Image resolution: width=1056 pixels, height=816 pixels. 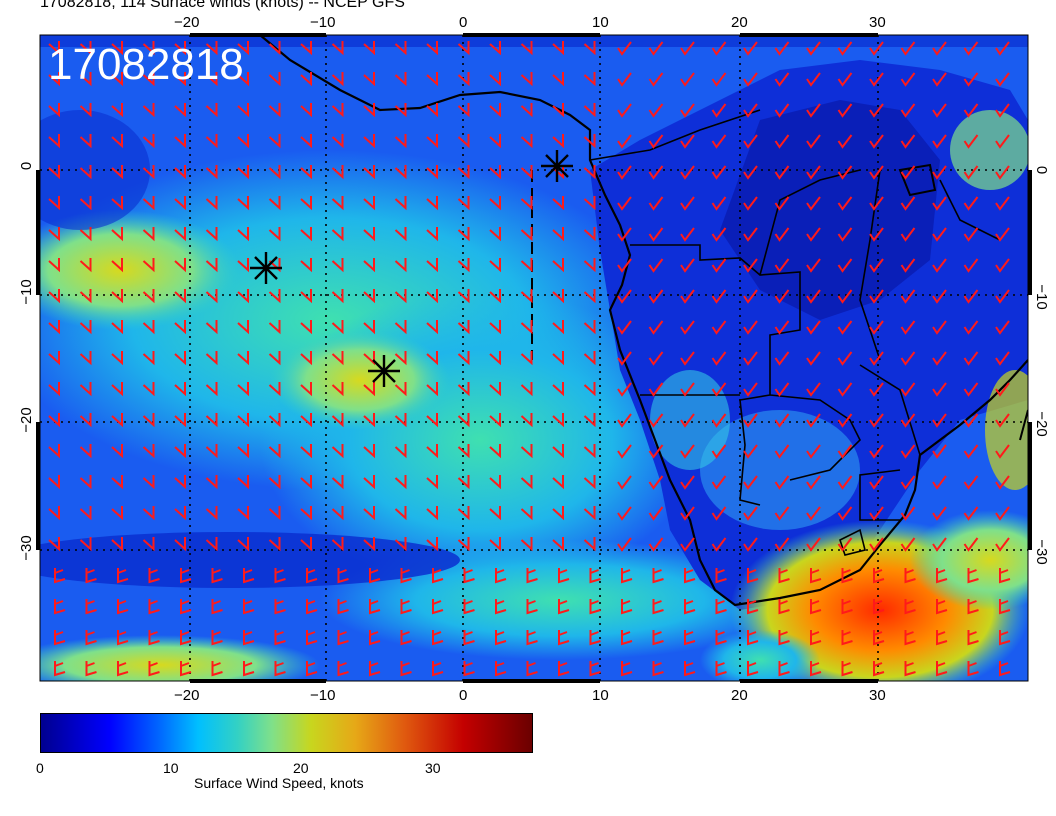 What do you see at coordinates (266, 268) in the screenshot?
I see `asterisk-marker` at bounding box center [266, 268].